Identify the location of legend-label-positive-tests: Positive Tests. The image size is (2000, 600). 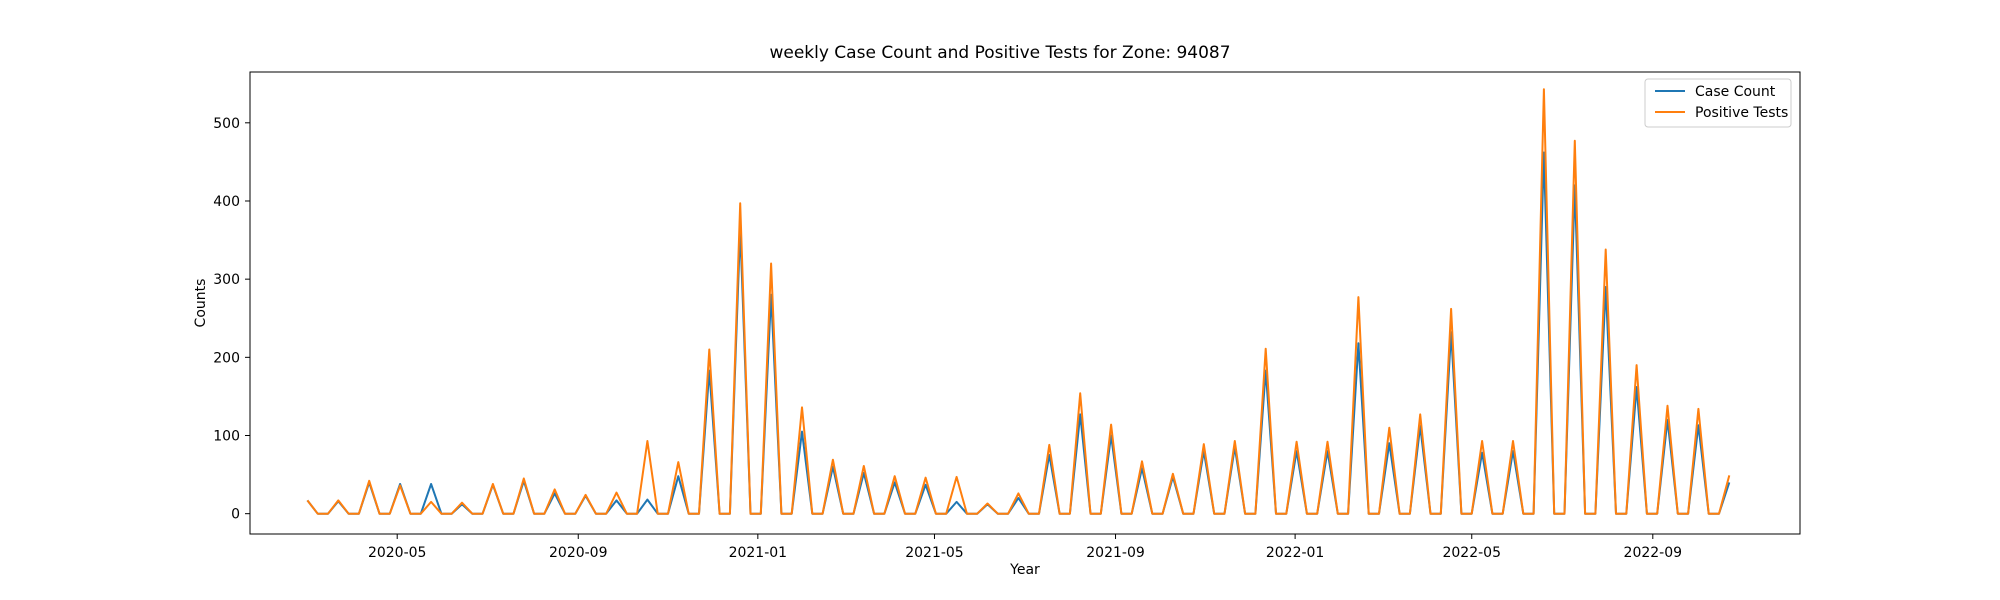
(1741, 113).